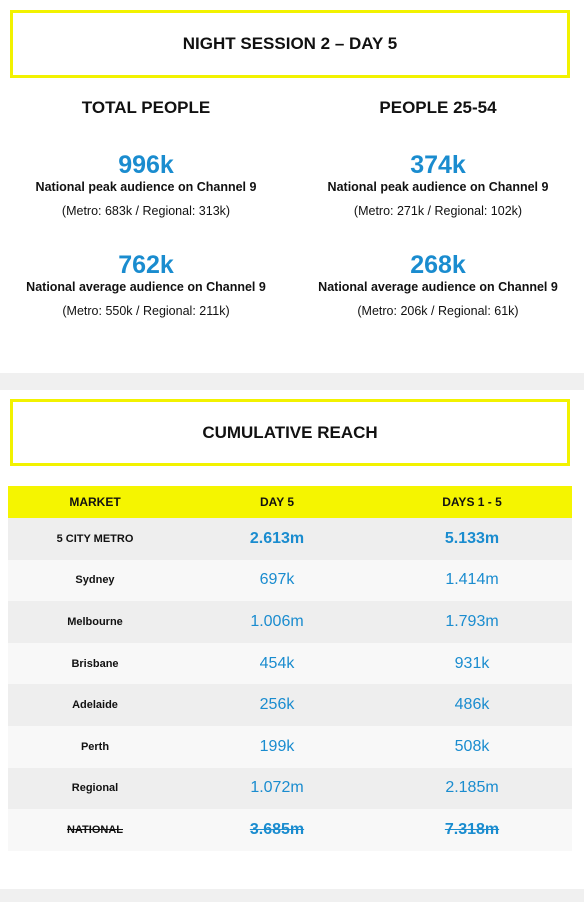  What do you see at coordinates (277, 705) in the screenshot?
I see `day5-cell: 256k` at bounding box center [277, 705].